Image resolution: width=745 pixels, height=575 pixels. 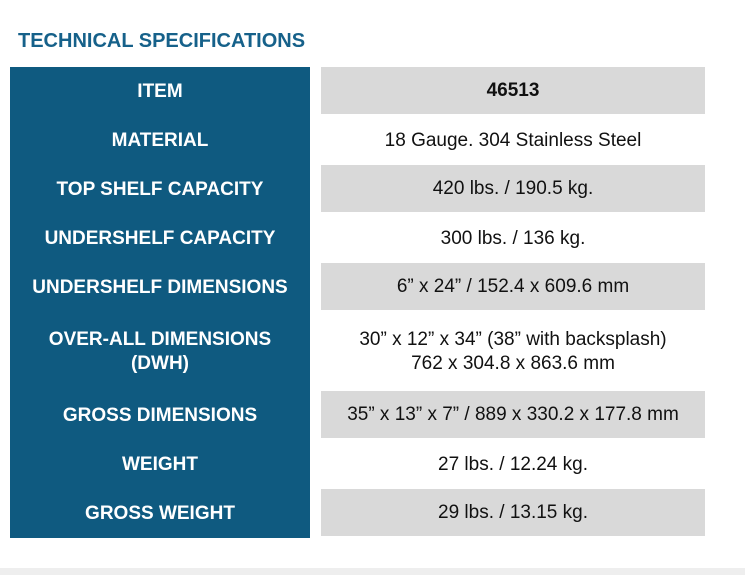 I want to click on text-line: 300 lbs. / 136 kg., so click(x=513, y=238).